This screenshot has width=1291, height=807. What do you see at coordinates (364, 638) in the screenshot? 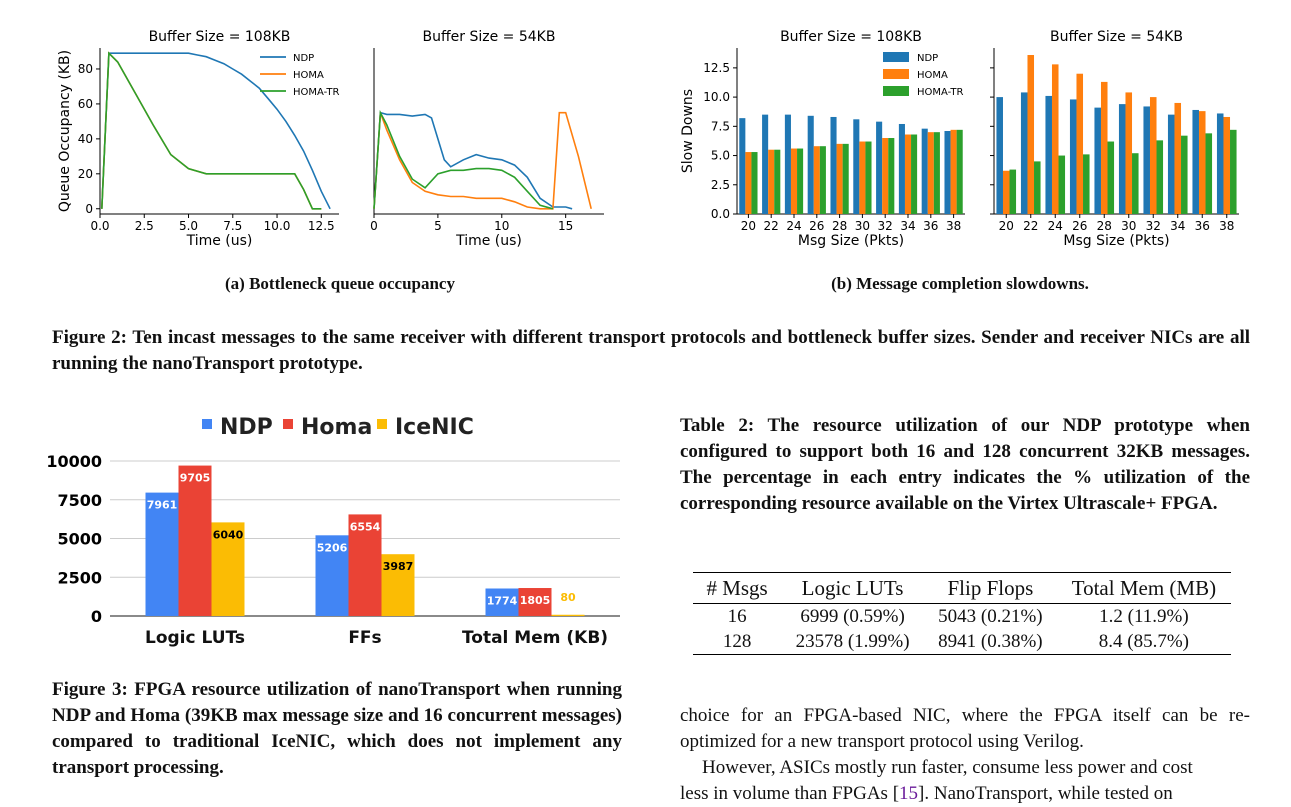
I see `x-tick-label: FFs` at bounding box center [364, 638].